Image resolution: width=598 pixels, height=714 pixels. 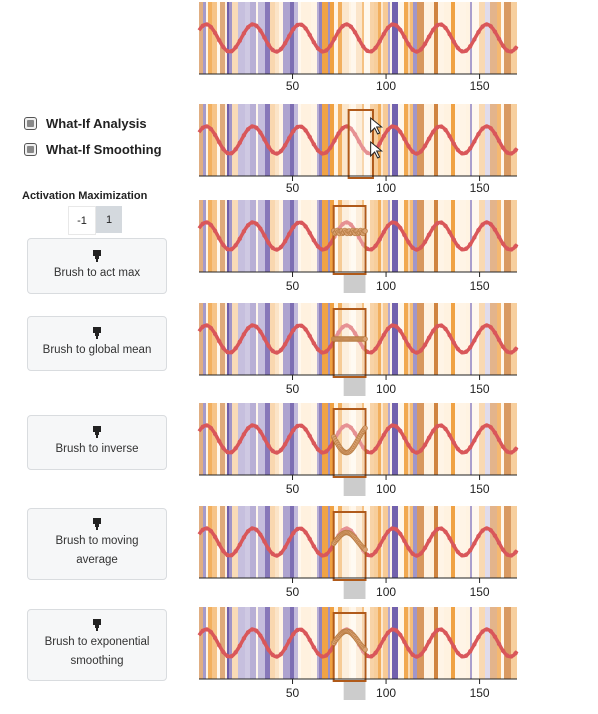 What do you see at coordinates (93, 149) in the screenshot?
I see `what-if-smoothing-toggle: What-If Smoothing` at bounding box center [93, 149].